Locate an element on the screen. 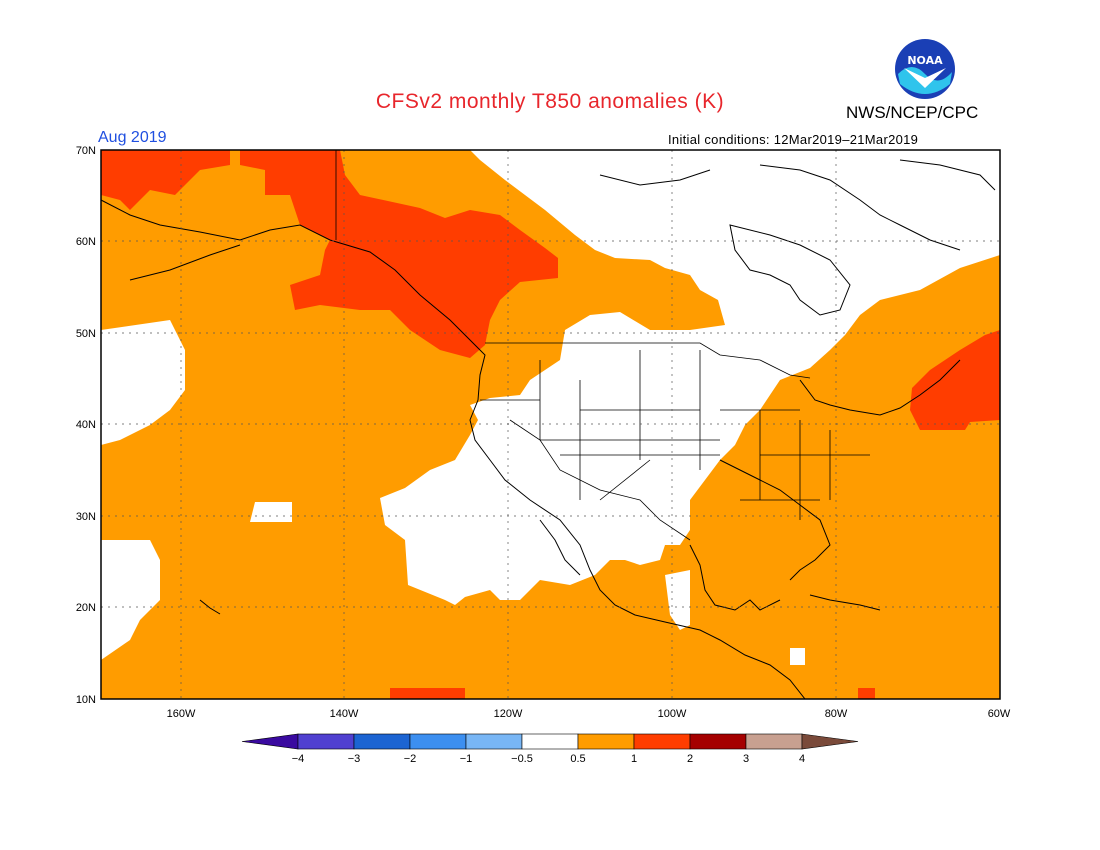 The height and width of the screenshot is (850, 1100). lat-tick-label: 40N is located at coordinates (86, 425).